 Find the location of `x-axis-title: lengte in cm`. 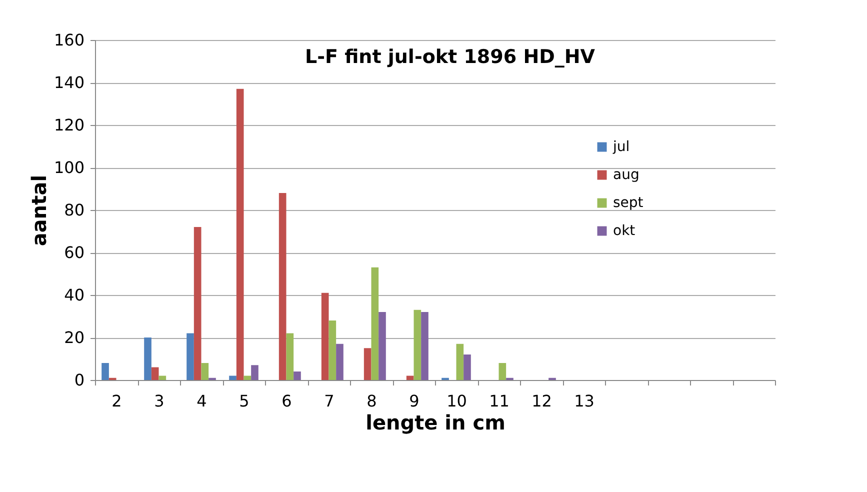

x-axis-title: lengte in cm is located at coordinates (436, 422).